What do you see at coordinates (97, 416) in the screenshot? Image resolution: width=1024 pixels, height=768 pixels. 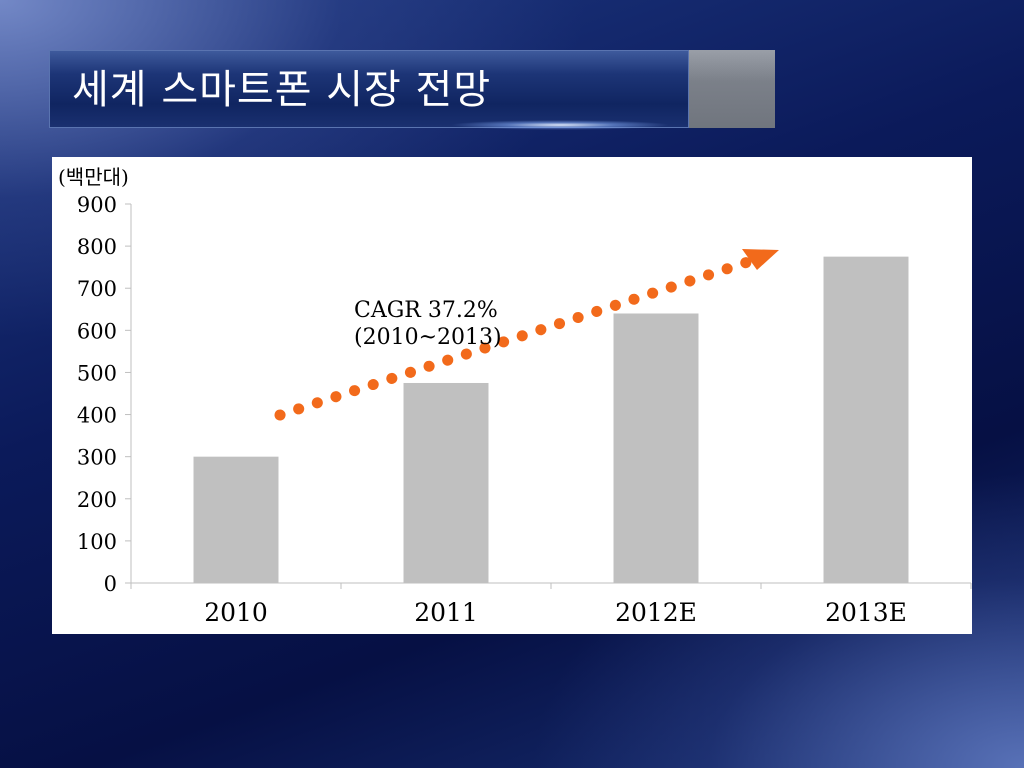 I see `y-tick-label: 400` at bounding box center [97, 416].